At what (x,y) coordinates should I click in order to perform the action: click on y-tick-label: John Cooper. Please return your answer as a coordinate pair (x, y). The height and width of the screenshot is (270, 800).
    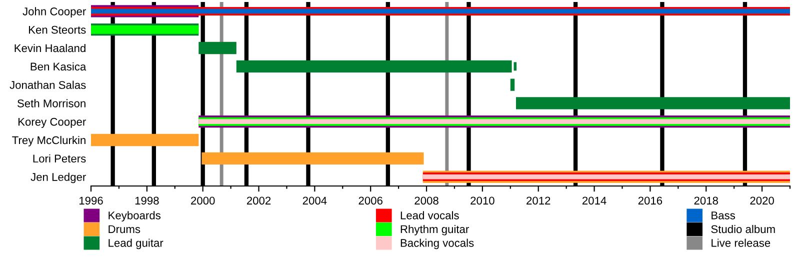
    Looking at the image, I should click on (54, 12).